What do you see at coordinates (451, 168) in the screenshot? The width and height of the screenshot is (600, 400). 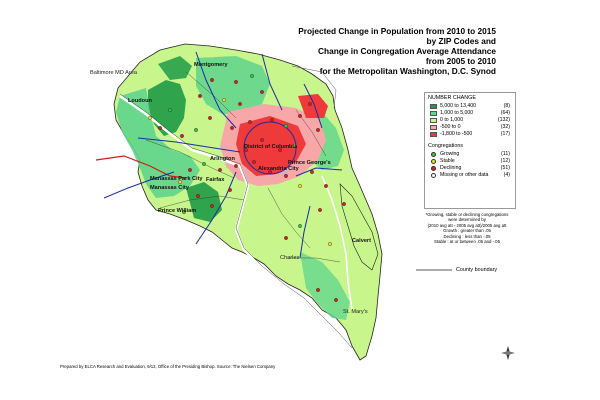 I see `congregation-label: Declining` at bounding box center [451, 168].